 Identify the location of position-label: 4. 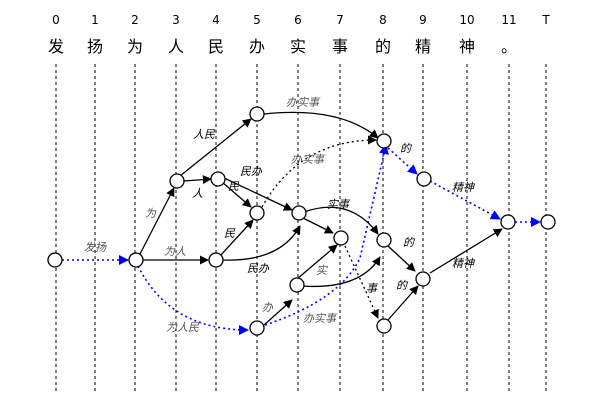
(216, 20).